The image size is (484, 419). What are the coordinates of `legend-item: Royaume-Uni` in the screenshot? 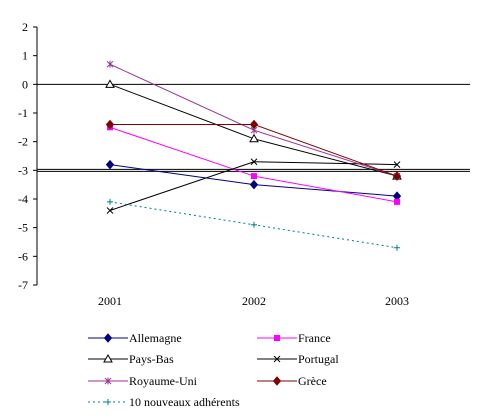 It's located at (143, 381).